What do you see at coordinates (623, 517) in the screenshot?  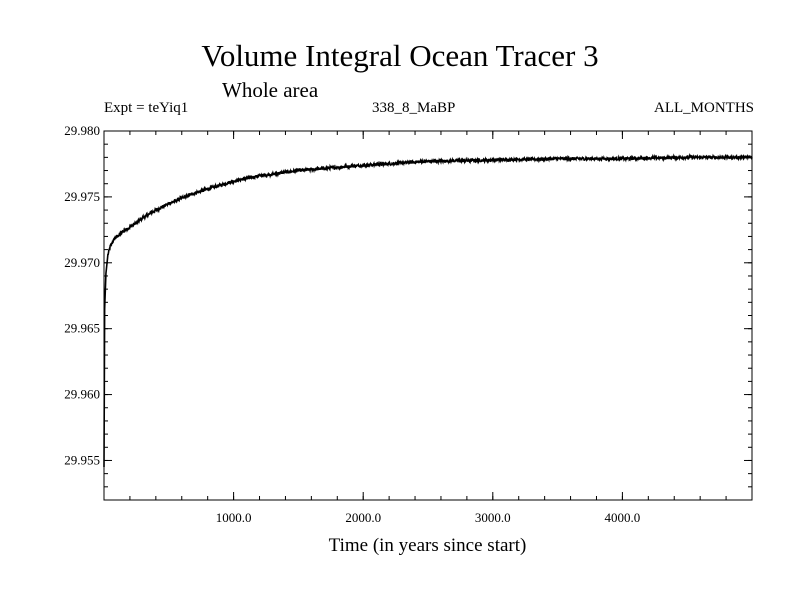 I see `x-tick-label: 4000.0` at bounding box center [623, 517].